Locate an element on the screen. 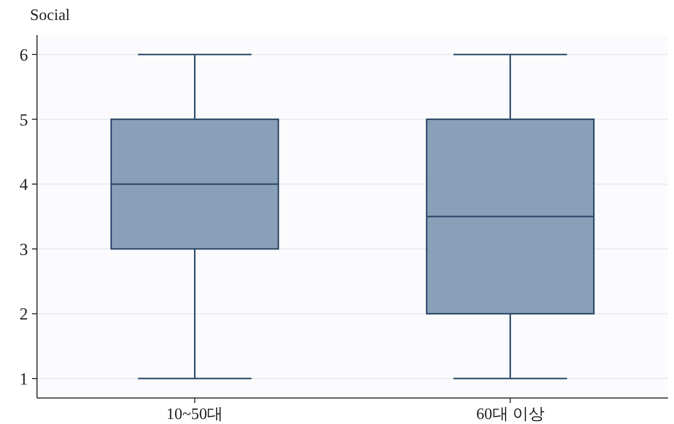 This screenshot has width=674, height=424. y-tick-label: 2 is located at coordinates (24, 314).